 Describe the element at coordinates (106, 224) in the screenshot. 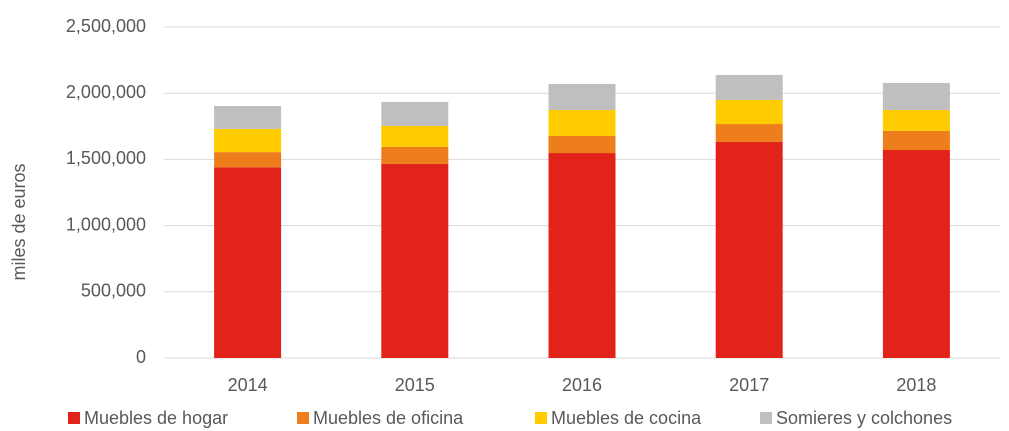

I see `y-tick-label: 1,000,000` at that location.